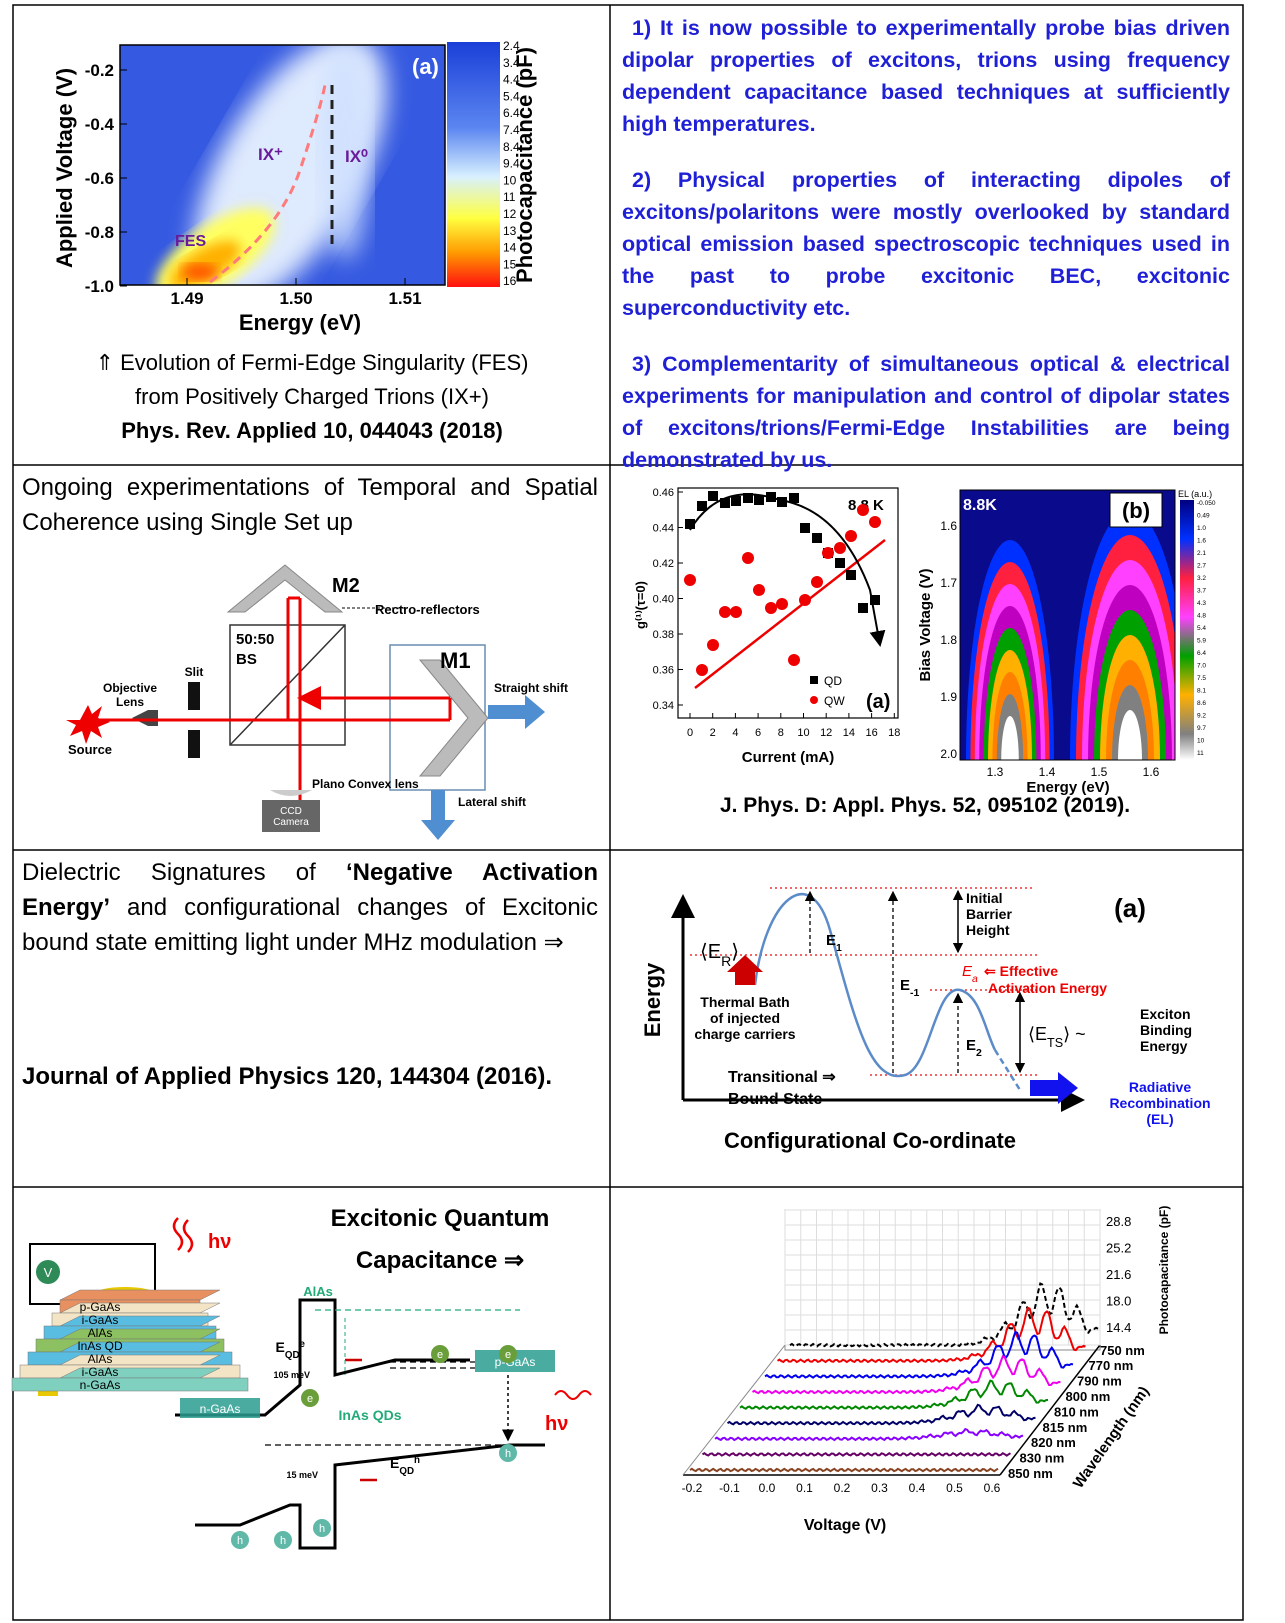  Describe the element at coordinates (663, 529) in the screenshot. I see `label: 0.44` at that location.